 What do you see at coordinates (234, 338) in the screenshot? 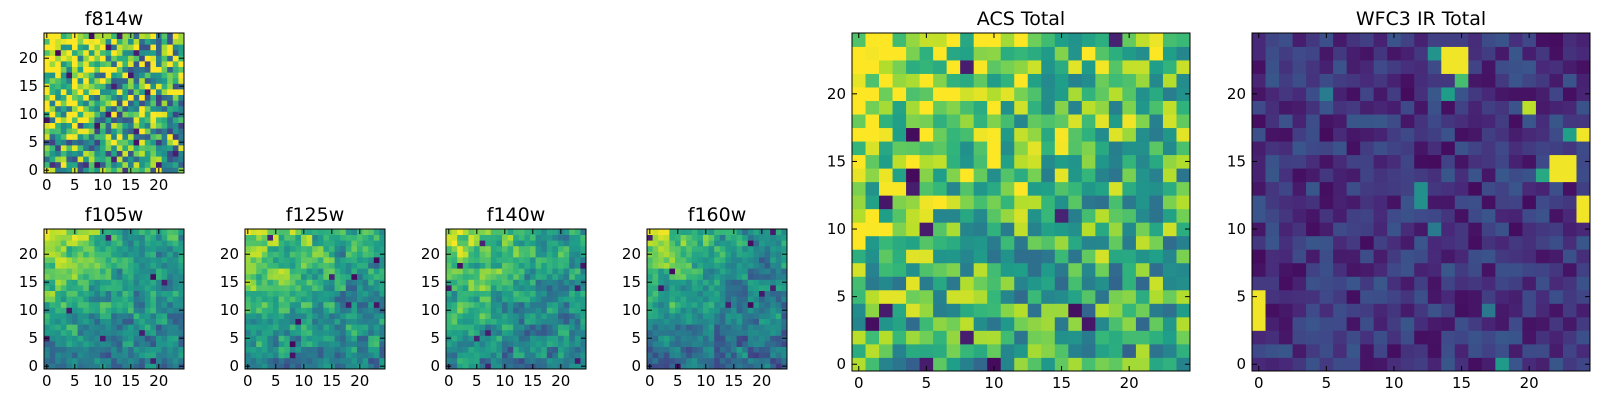
I see `y-tick-label: 5` at bounding box center [234, 338].